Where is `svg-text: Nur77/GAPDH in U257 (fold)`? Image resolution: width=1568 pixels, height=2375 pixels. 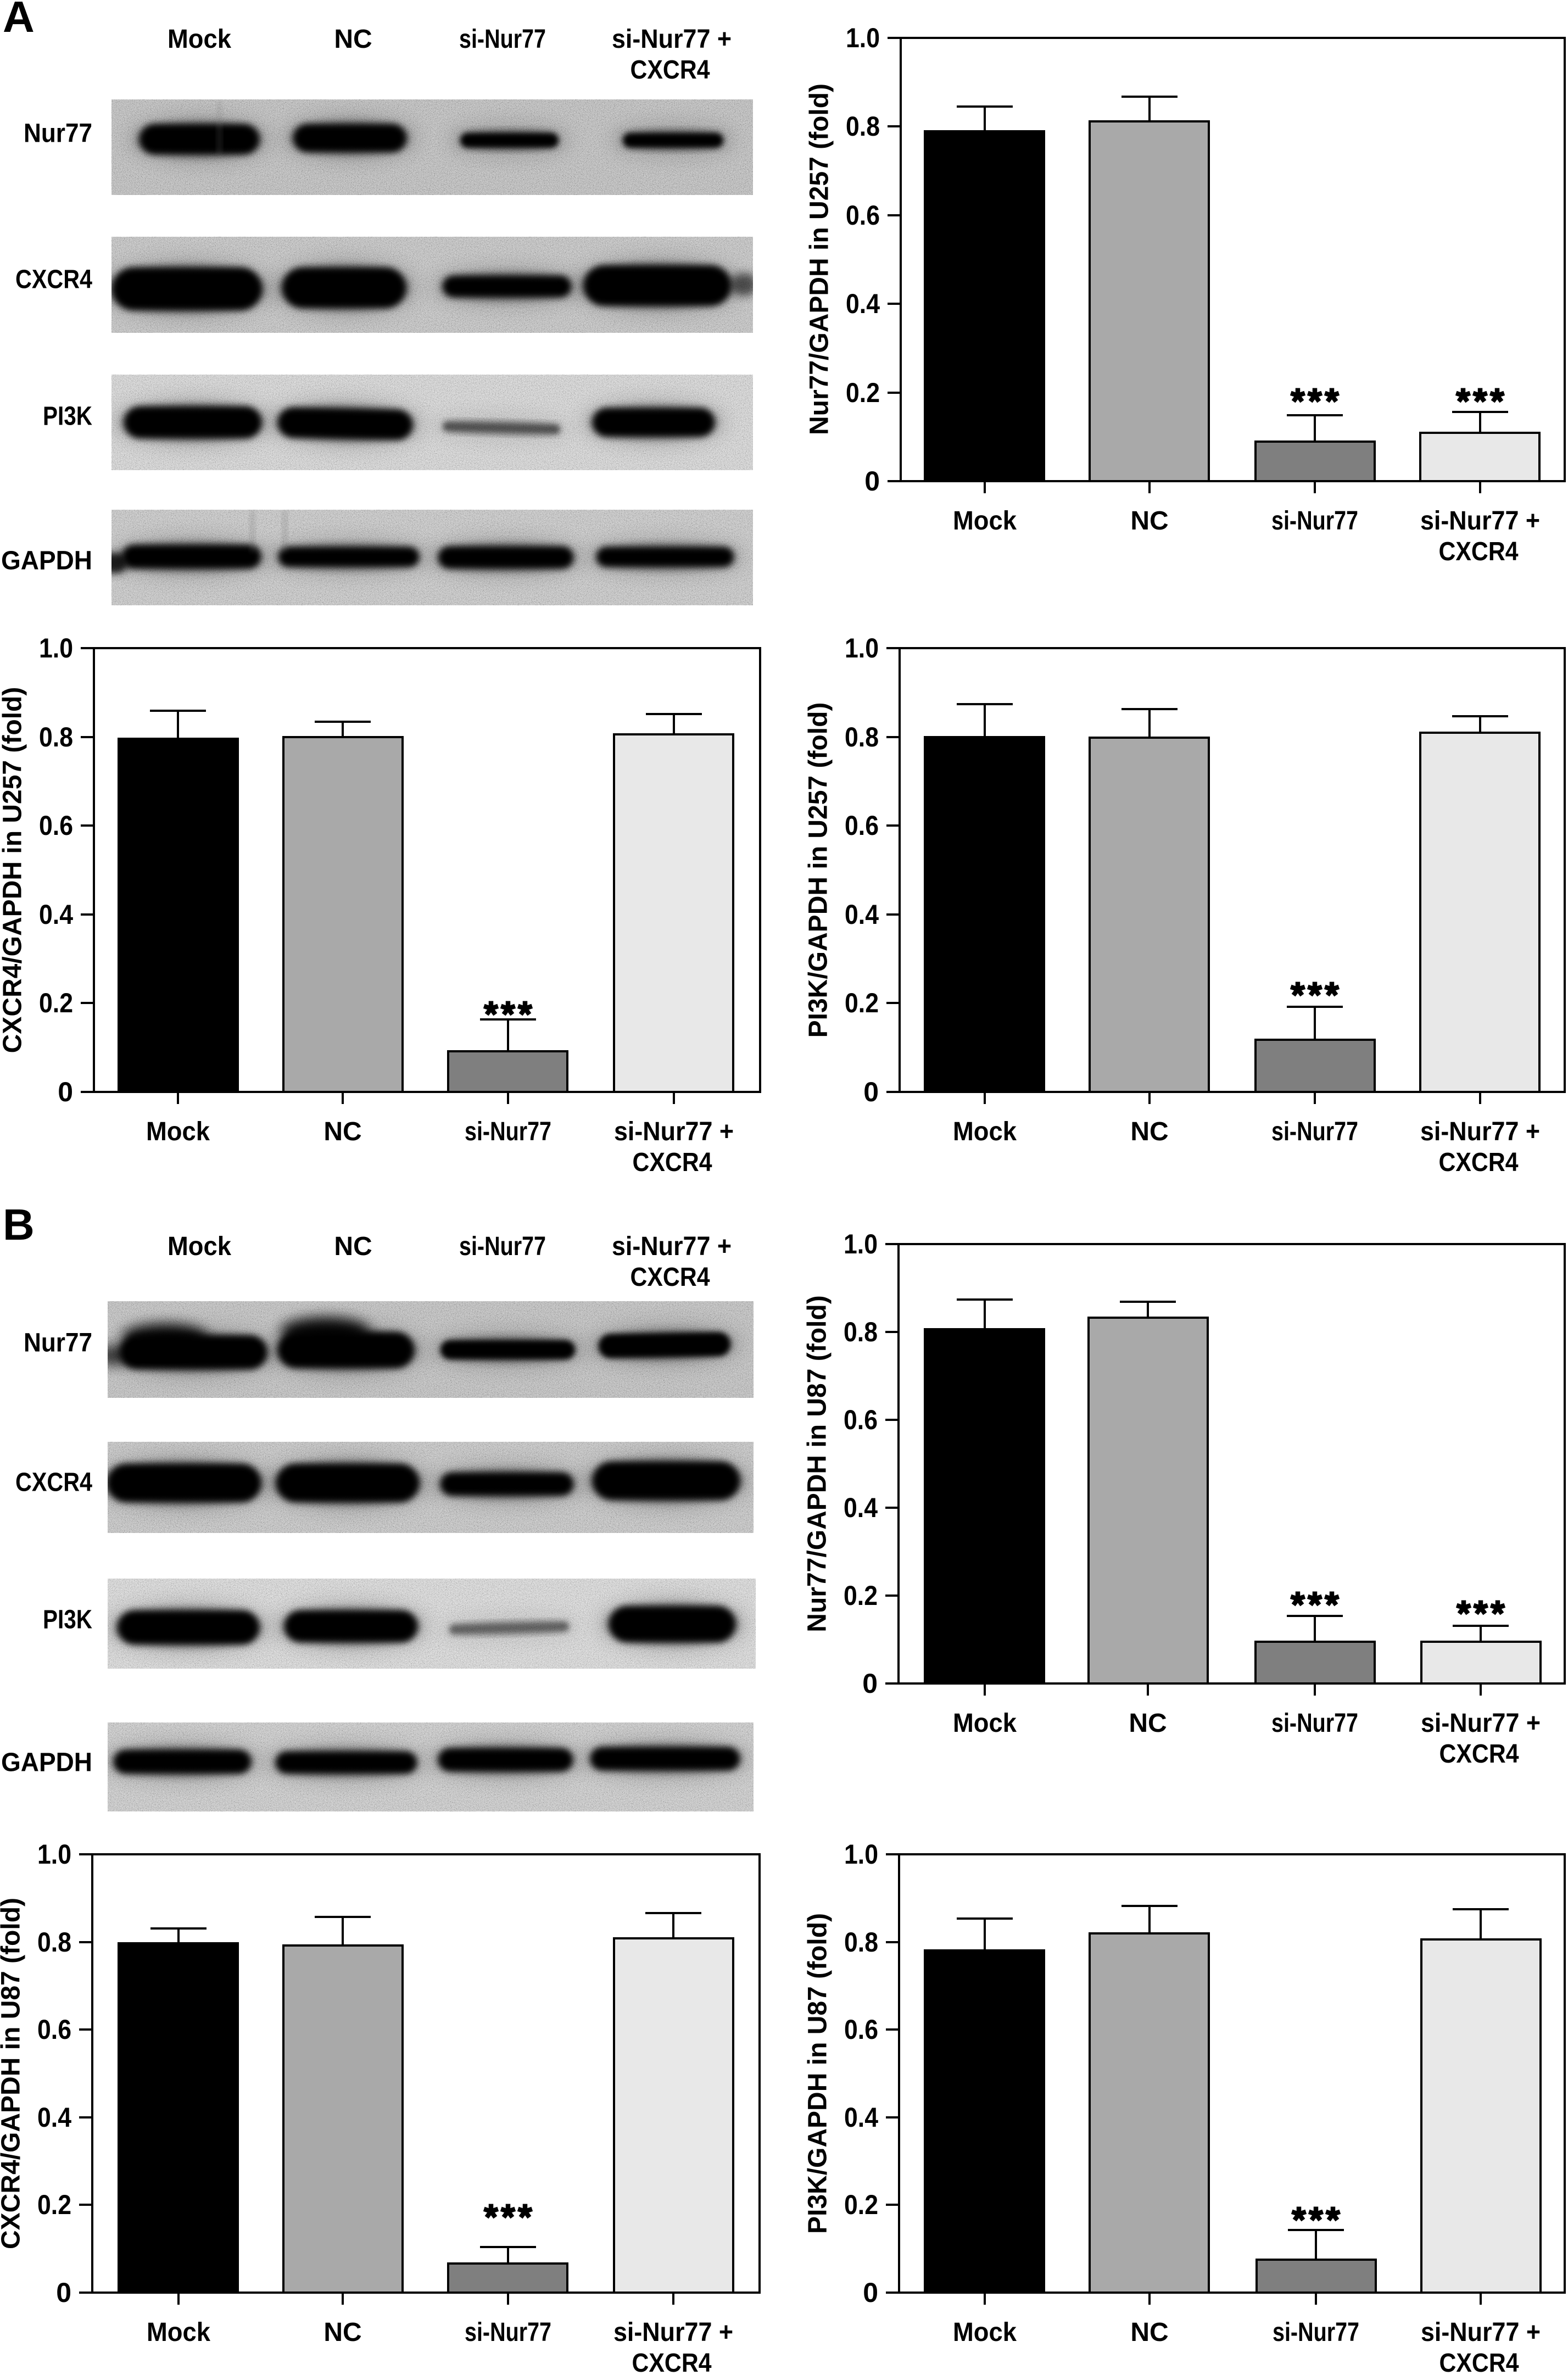
svg-text: Nur77/GAPDH in U257 (fold) is located at coordinates (819, 259).